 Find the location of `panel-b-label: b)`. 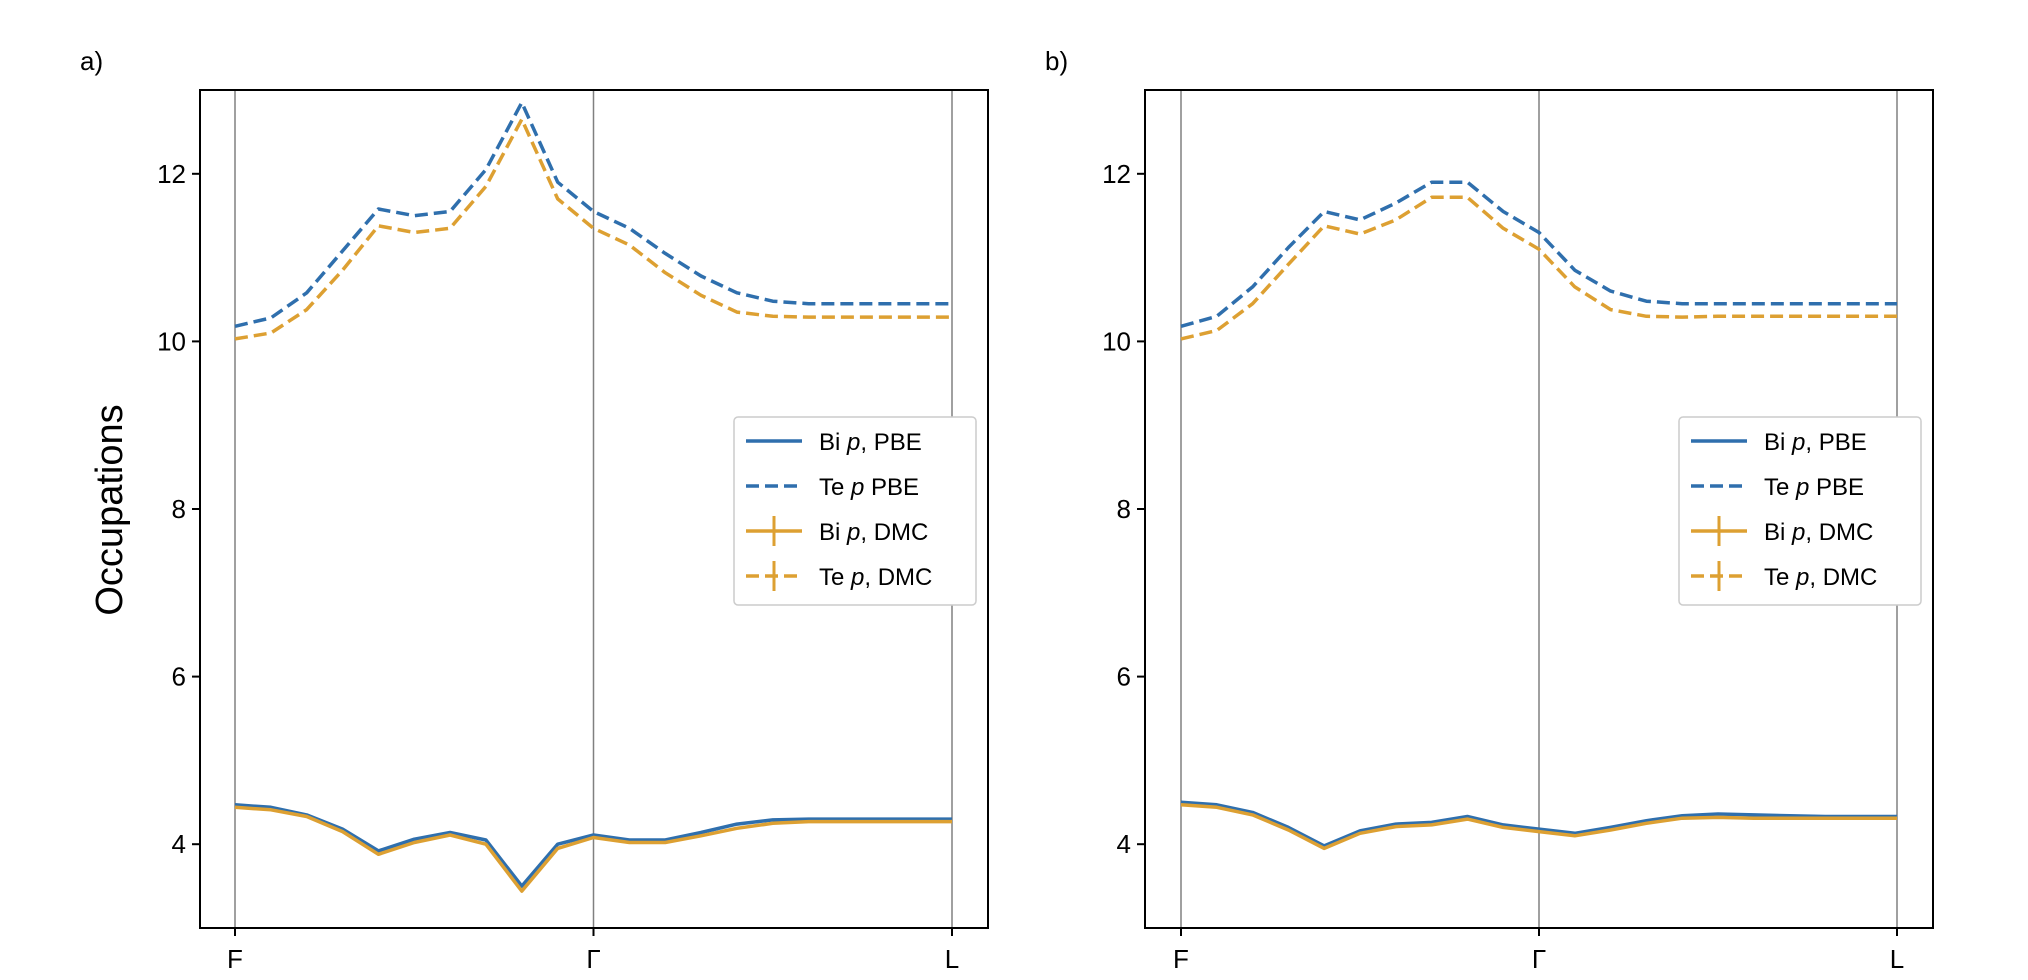

panel-b-label: b) is located at coordinates (1056, 61).